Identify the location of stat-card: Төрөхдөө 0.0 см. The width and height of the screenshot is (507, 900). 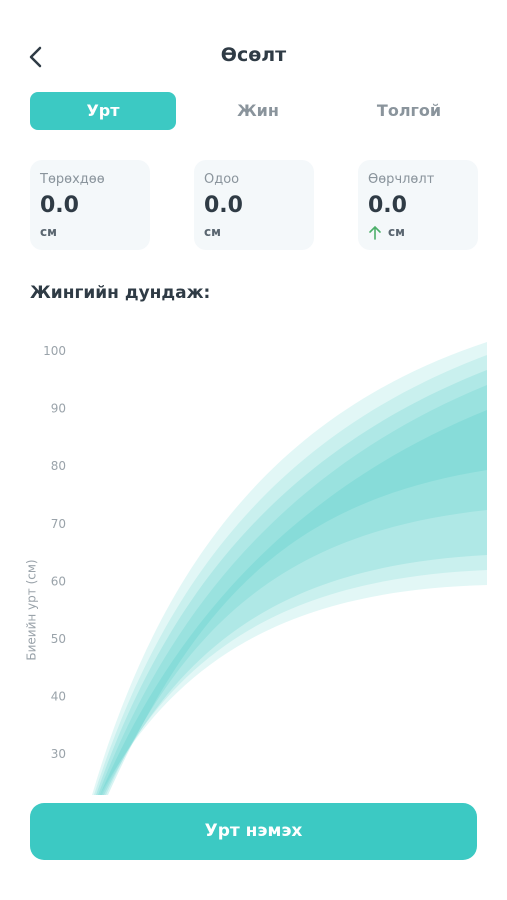
(90, 205).